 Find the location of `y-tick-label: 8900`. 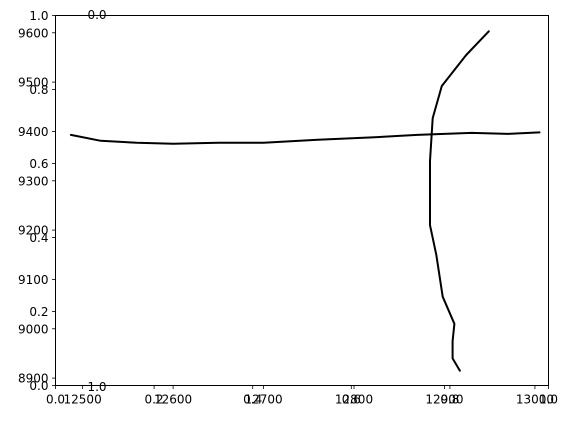

y-tick-label: 8900 is located at coordinates (33, 379).